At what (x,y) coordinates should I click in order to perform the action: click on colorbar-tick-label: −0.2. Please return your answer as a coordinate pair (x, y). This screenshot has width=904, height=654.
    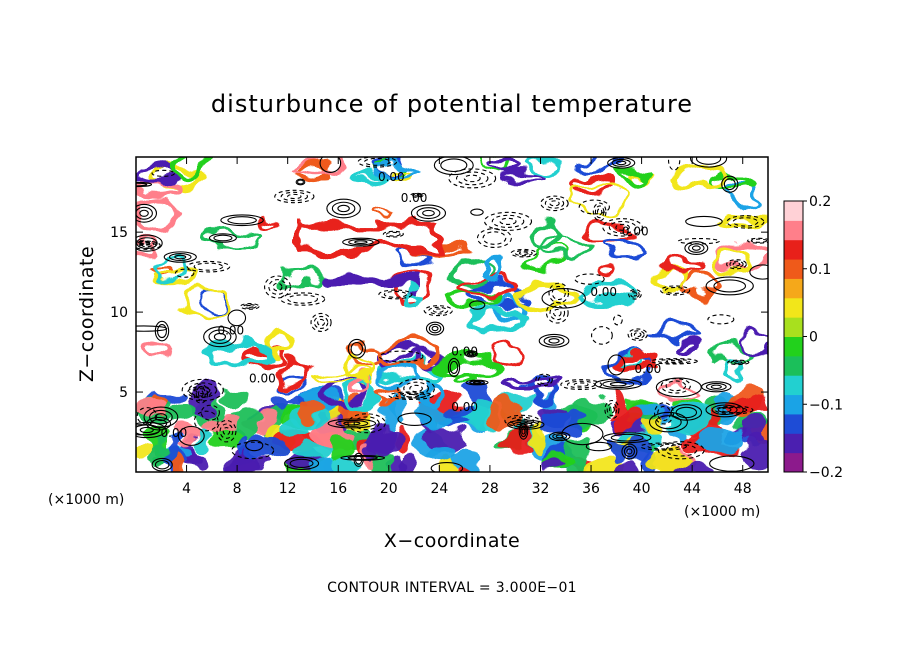
    Looking at the image, I should click on (826, 473).